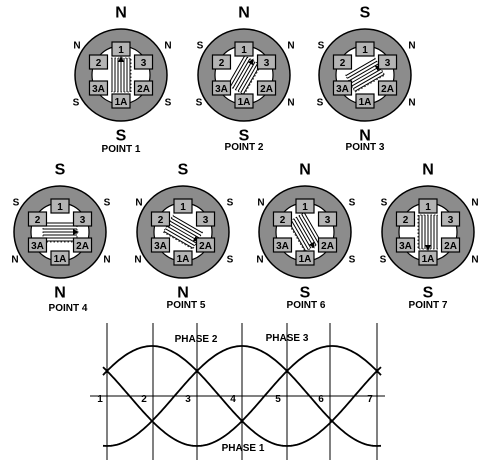 The height and width of the screenshot is (468, 497). Describe the element at coordinates (287, 338) in the screenshot. I see `phase-3-label: PHASE 3` at that location.